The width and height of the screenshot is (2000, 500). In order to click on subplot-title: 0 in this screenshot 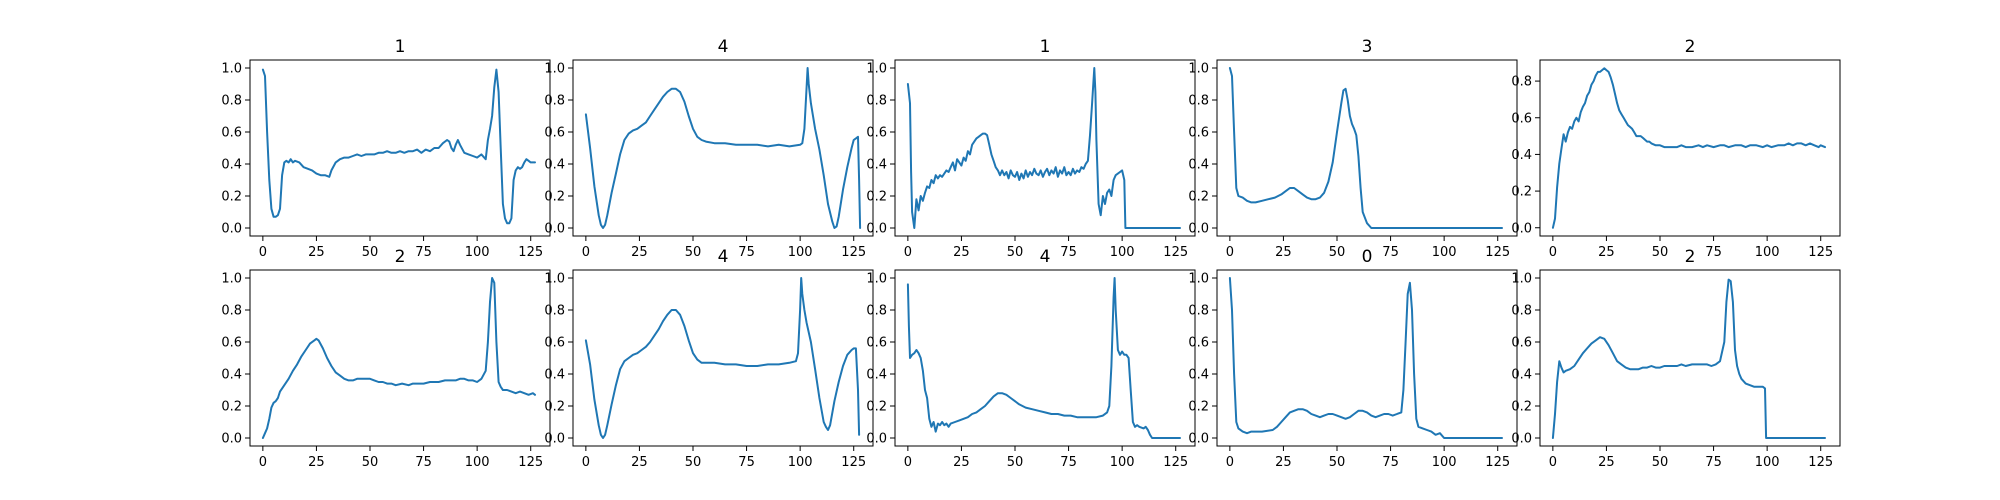, I will do `click(1367, 257)`.